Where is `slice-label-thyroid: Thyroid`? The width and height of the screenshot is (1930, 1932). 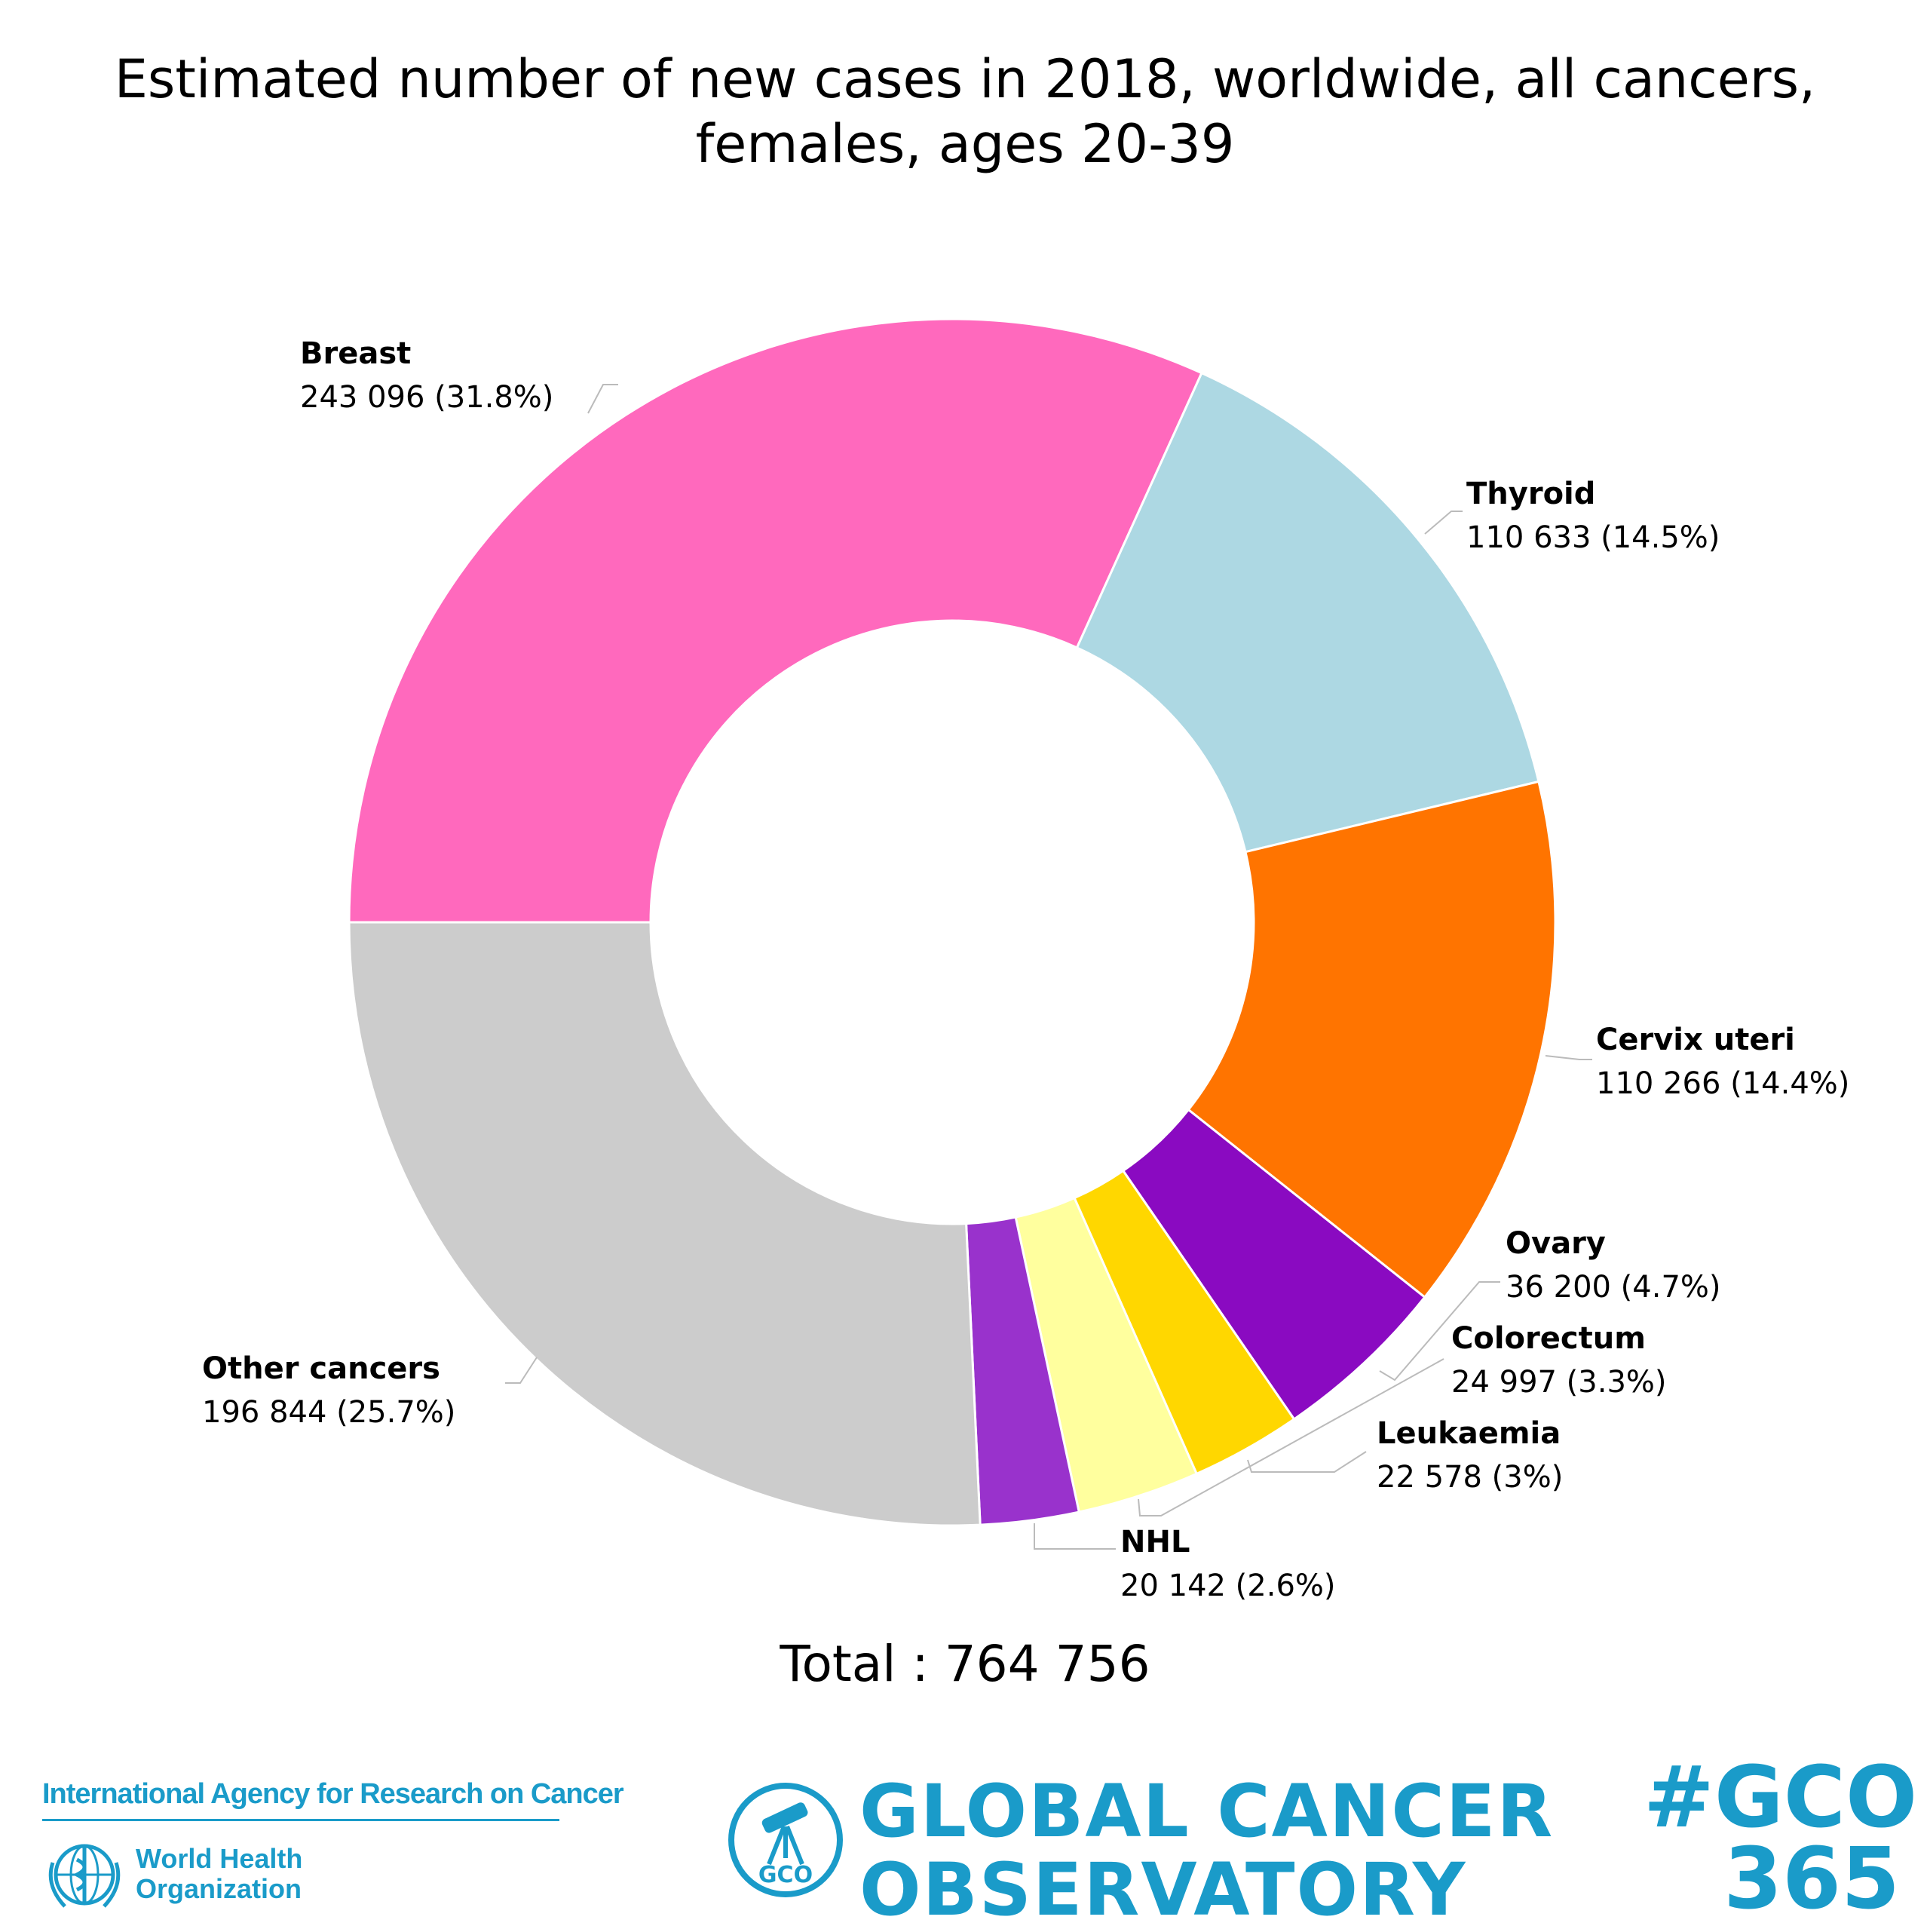
slice-label-thyroid: Thyroid is located at coordinates (1531, 494).